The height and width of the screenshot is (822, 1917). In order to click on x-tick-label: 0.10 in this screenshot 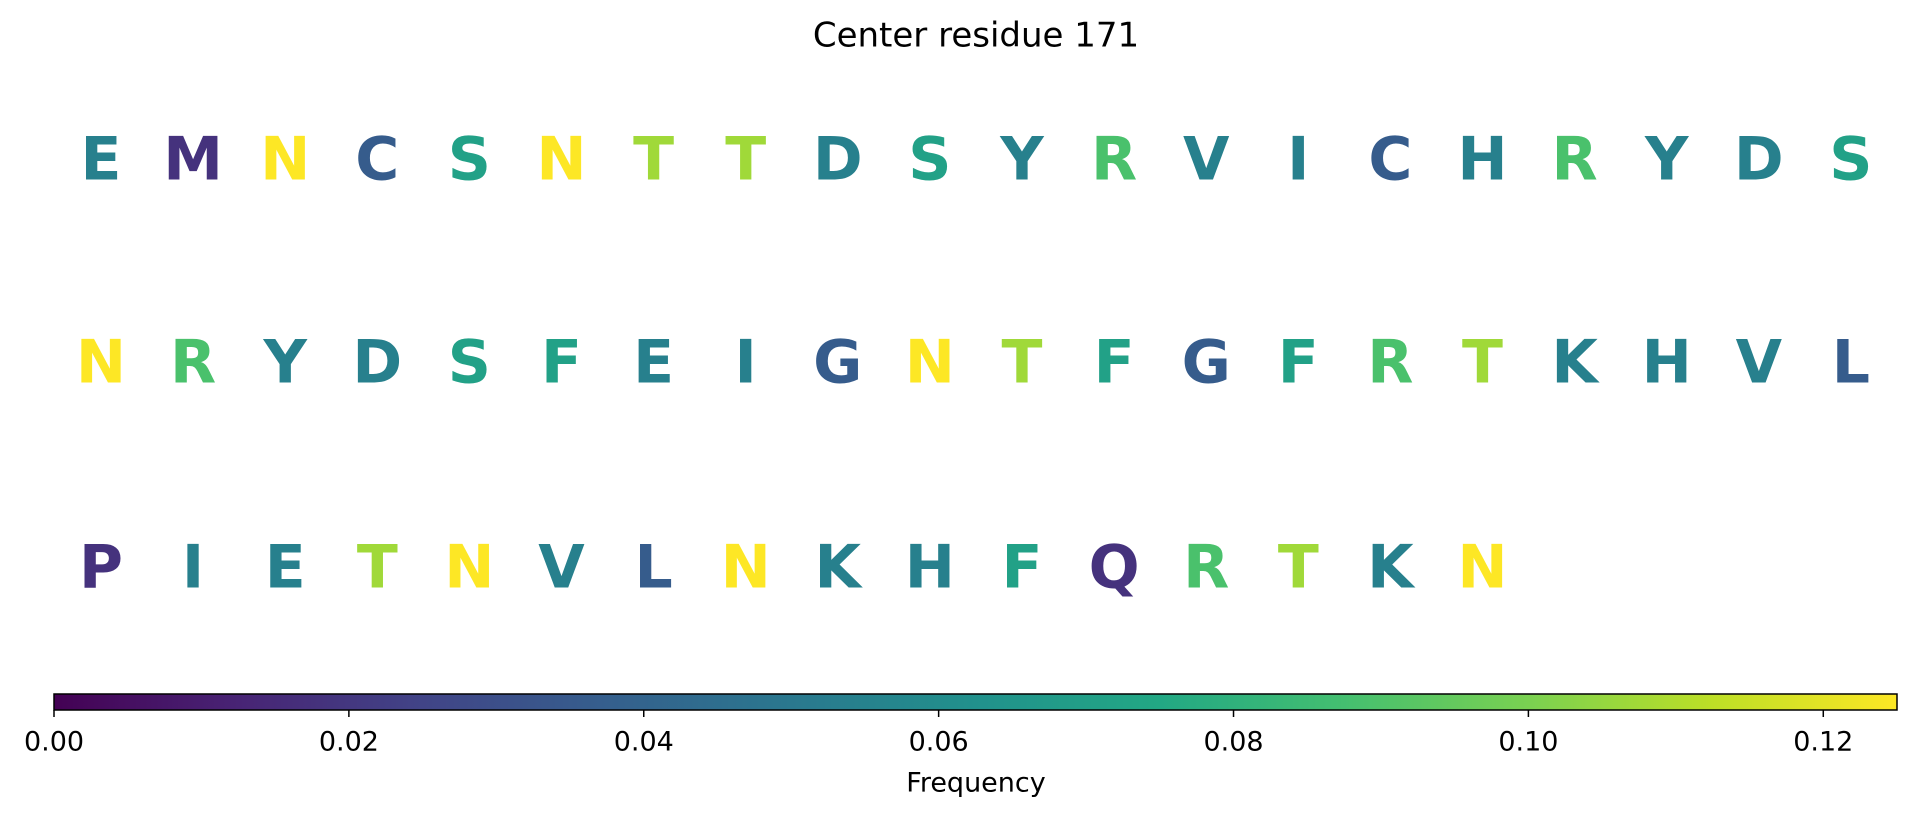, I will do `click(1528, 742)`.